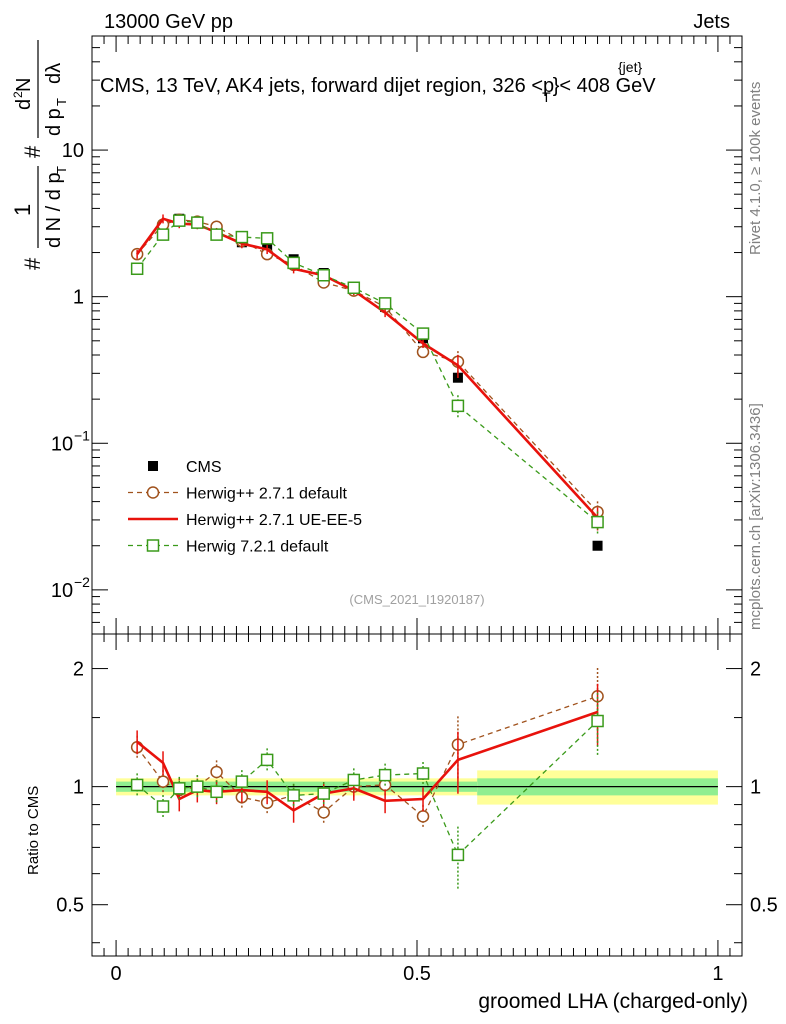 This screenshot has height=1024, width=786. What do you see at coordinates (417, 974) in the screenshot?
I see `xtick-label: 0.5` at bounding box center [417, 974].